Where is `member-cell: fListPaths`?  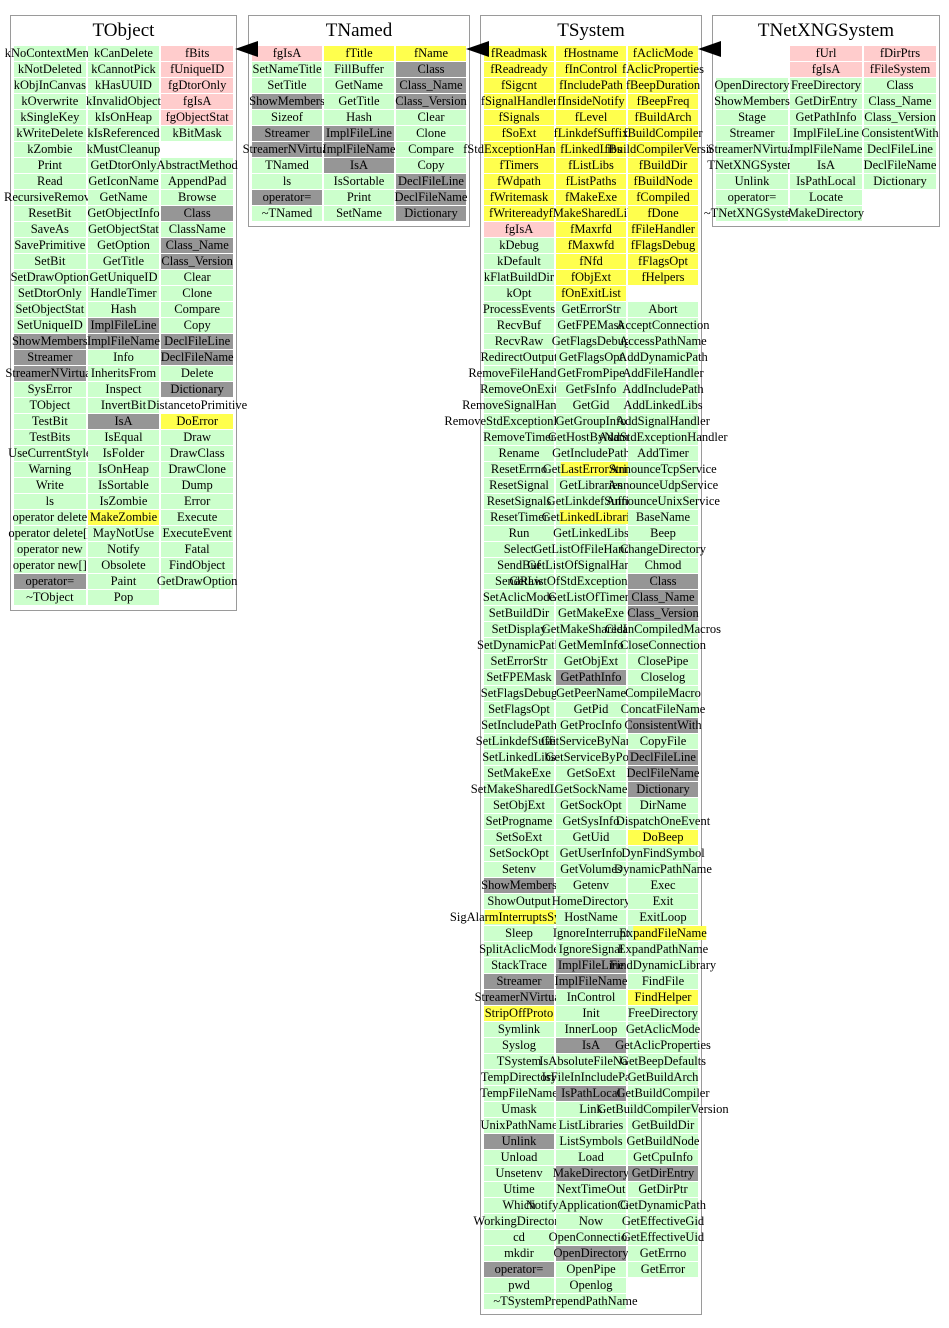 member-cell: fListPaths is located at coordinates (591, 181).